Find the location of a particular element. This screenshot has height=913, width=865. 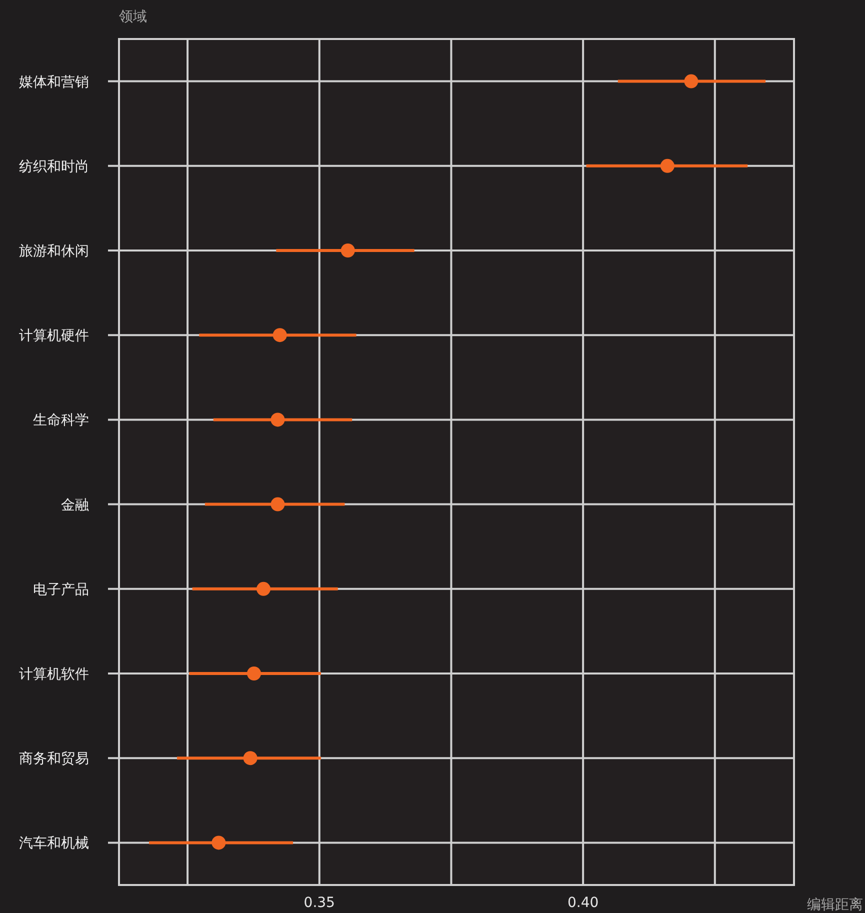

x-tick-label: 0.35 is located at coordinates (319, 903).